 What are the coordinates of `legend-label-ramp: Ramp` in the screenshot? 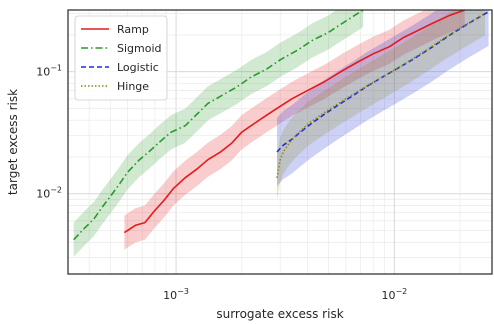 It's located at (133, 29).